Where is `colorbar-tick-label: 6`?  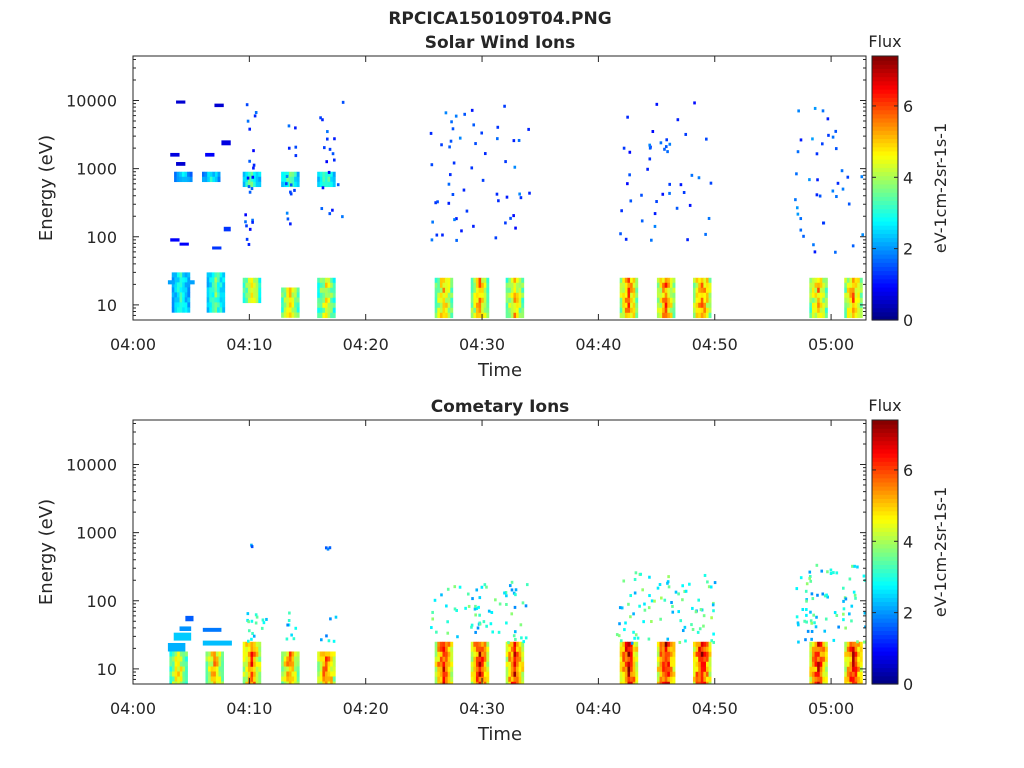
colorbar-tick-label: 6 is located at coordinates (908, 470).